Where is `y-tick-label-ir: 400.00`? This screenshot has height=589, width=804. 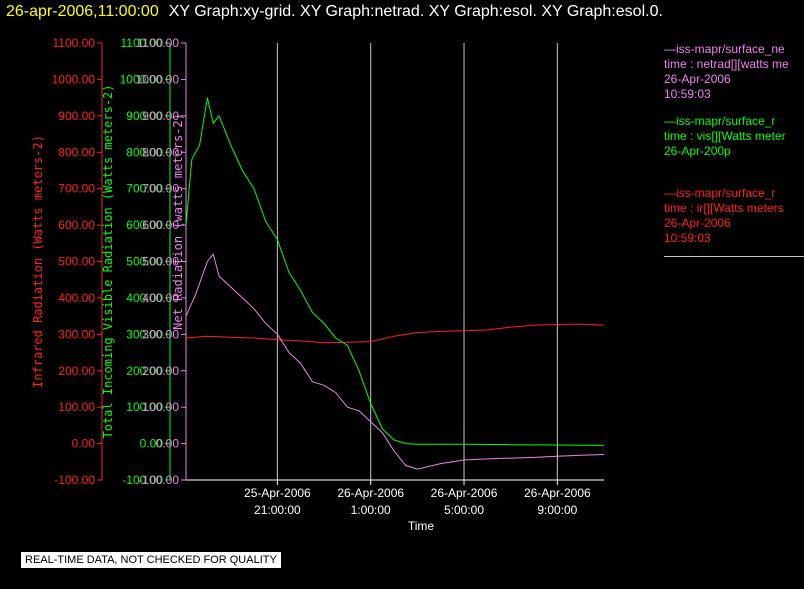 y-tick-label-ir: 400.00 is located at coordinates (76, 298).